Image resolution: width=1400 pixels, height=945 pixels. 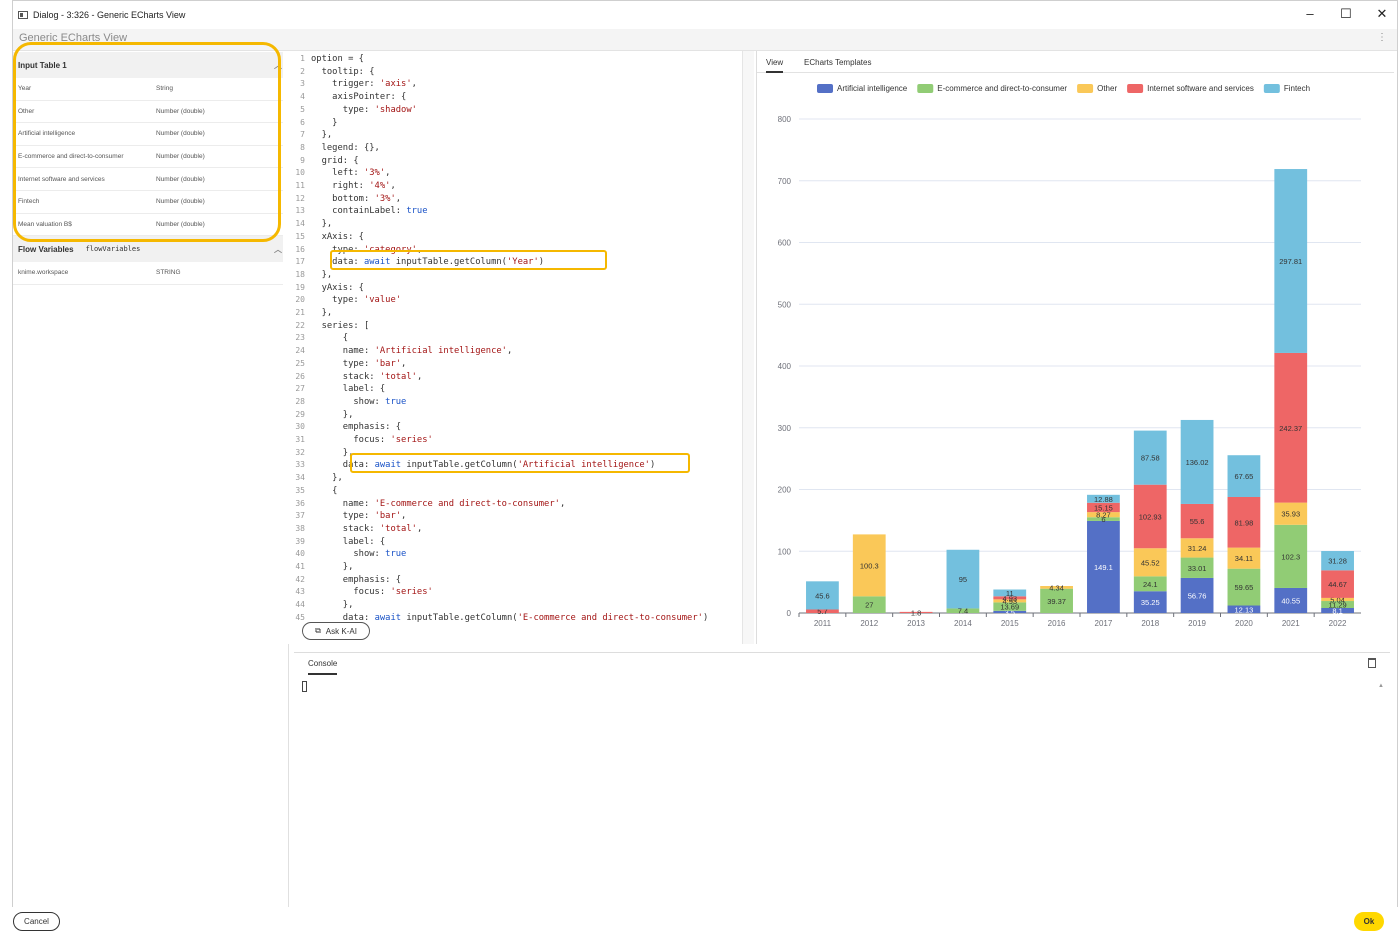 I want to click on data-label: 45.52, so click(x=1150, y=562).